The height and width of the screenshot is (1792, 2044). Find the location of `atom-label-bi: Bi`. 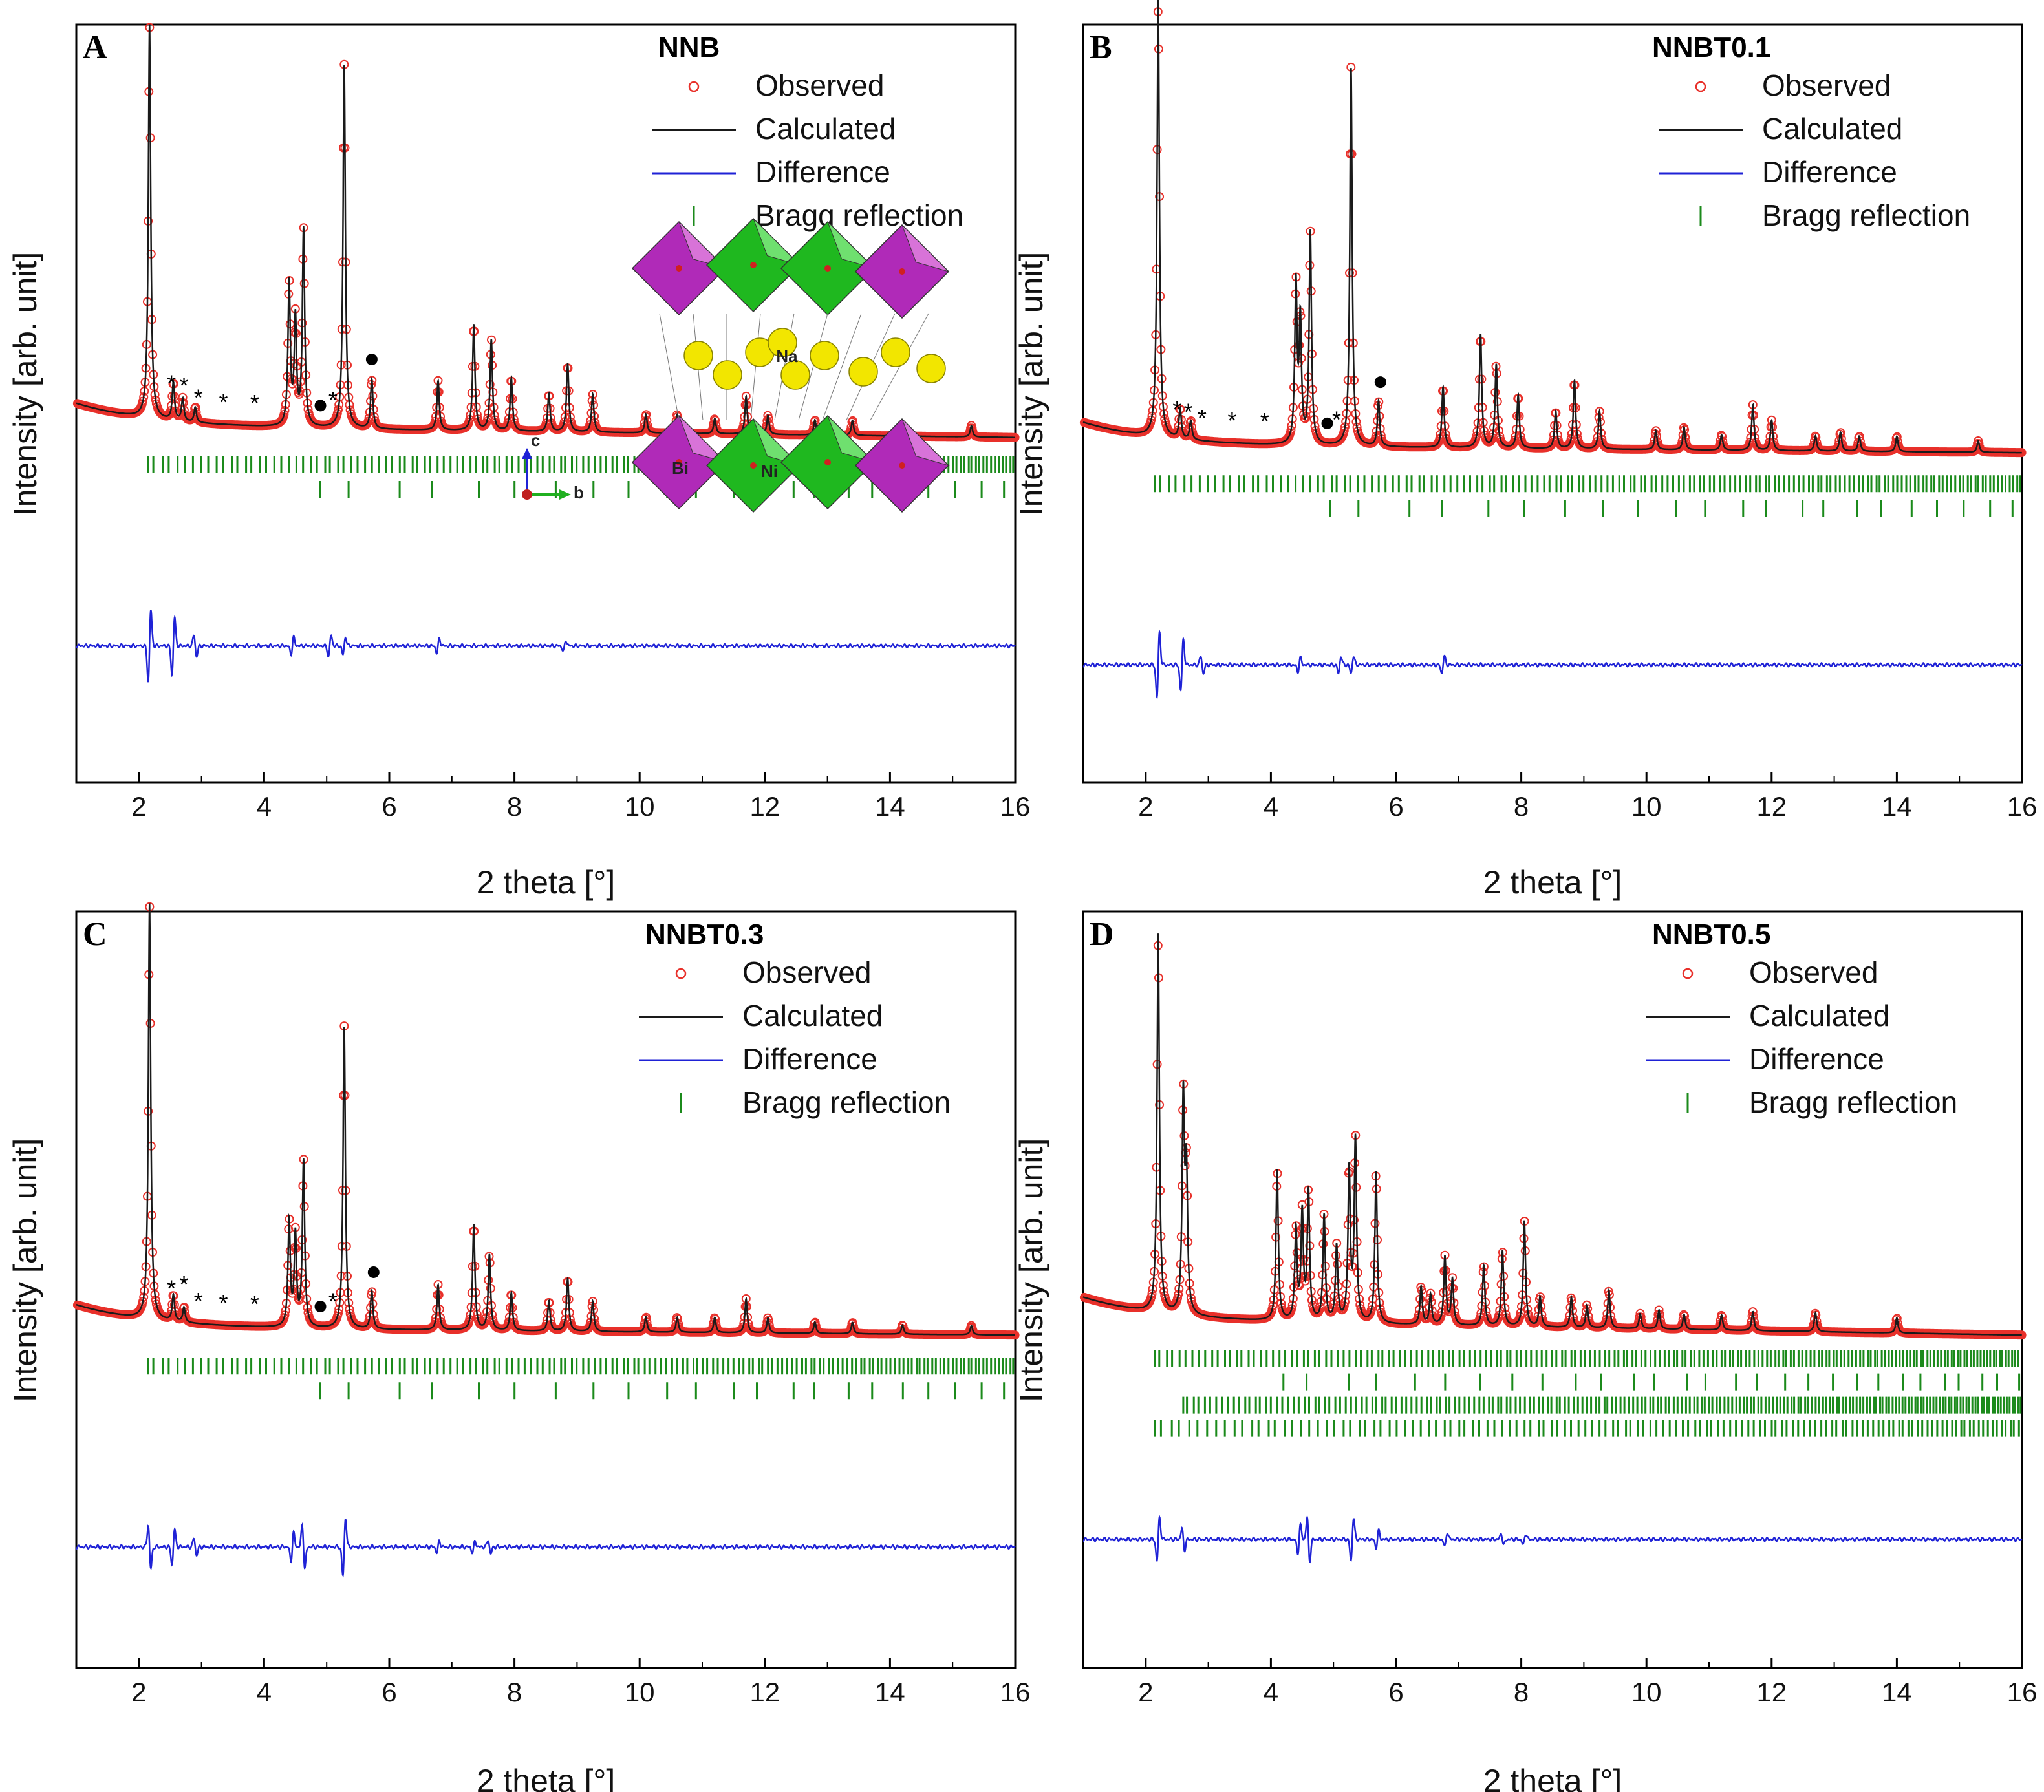

atom-label-bi: Bi is located at coordinates (680, 468).